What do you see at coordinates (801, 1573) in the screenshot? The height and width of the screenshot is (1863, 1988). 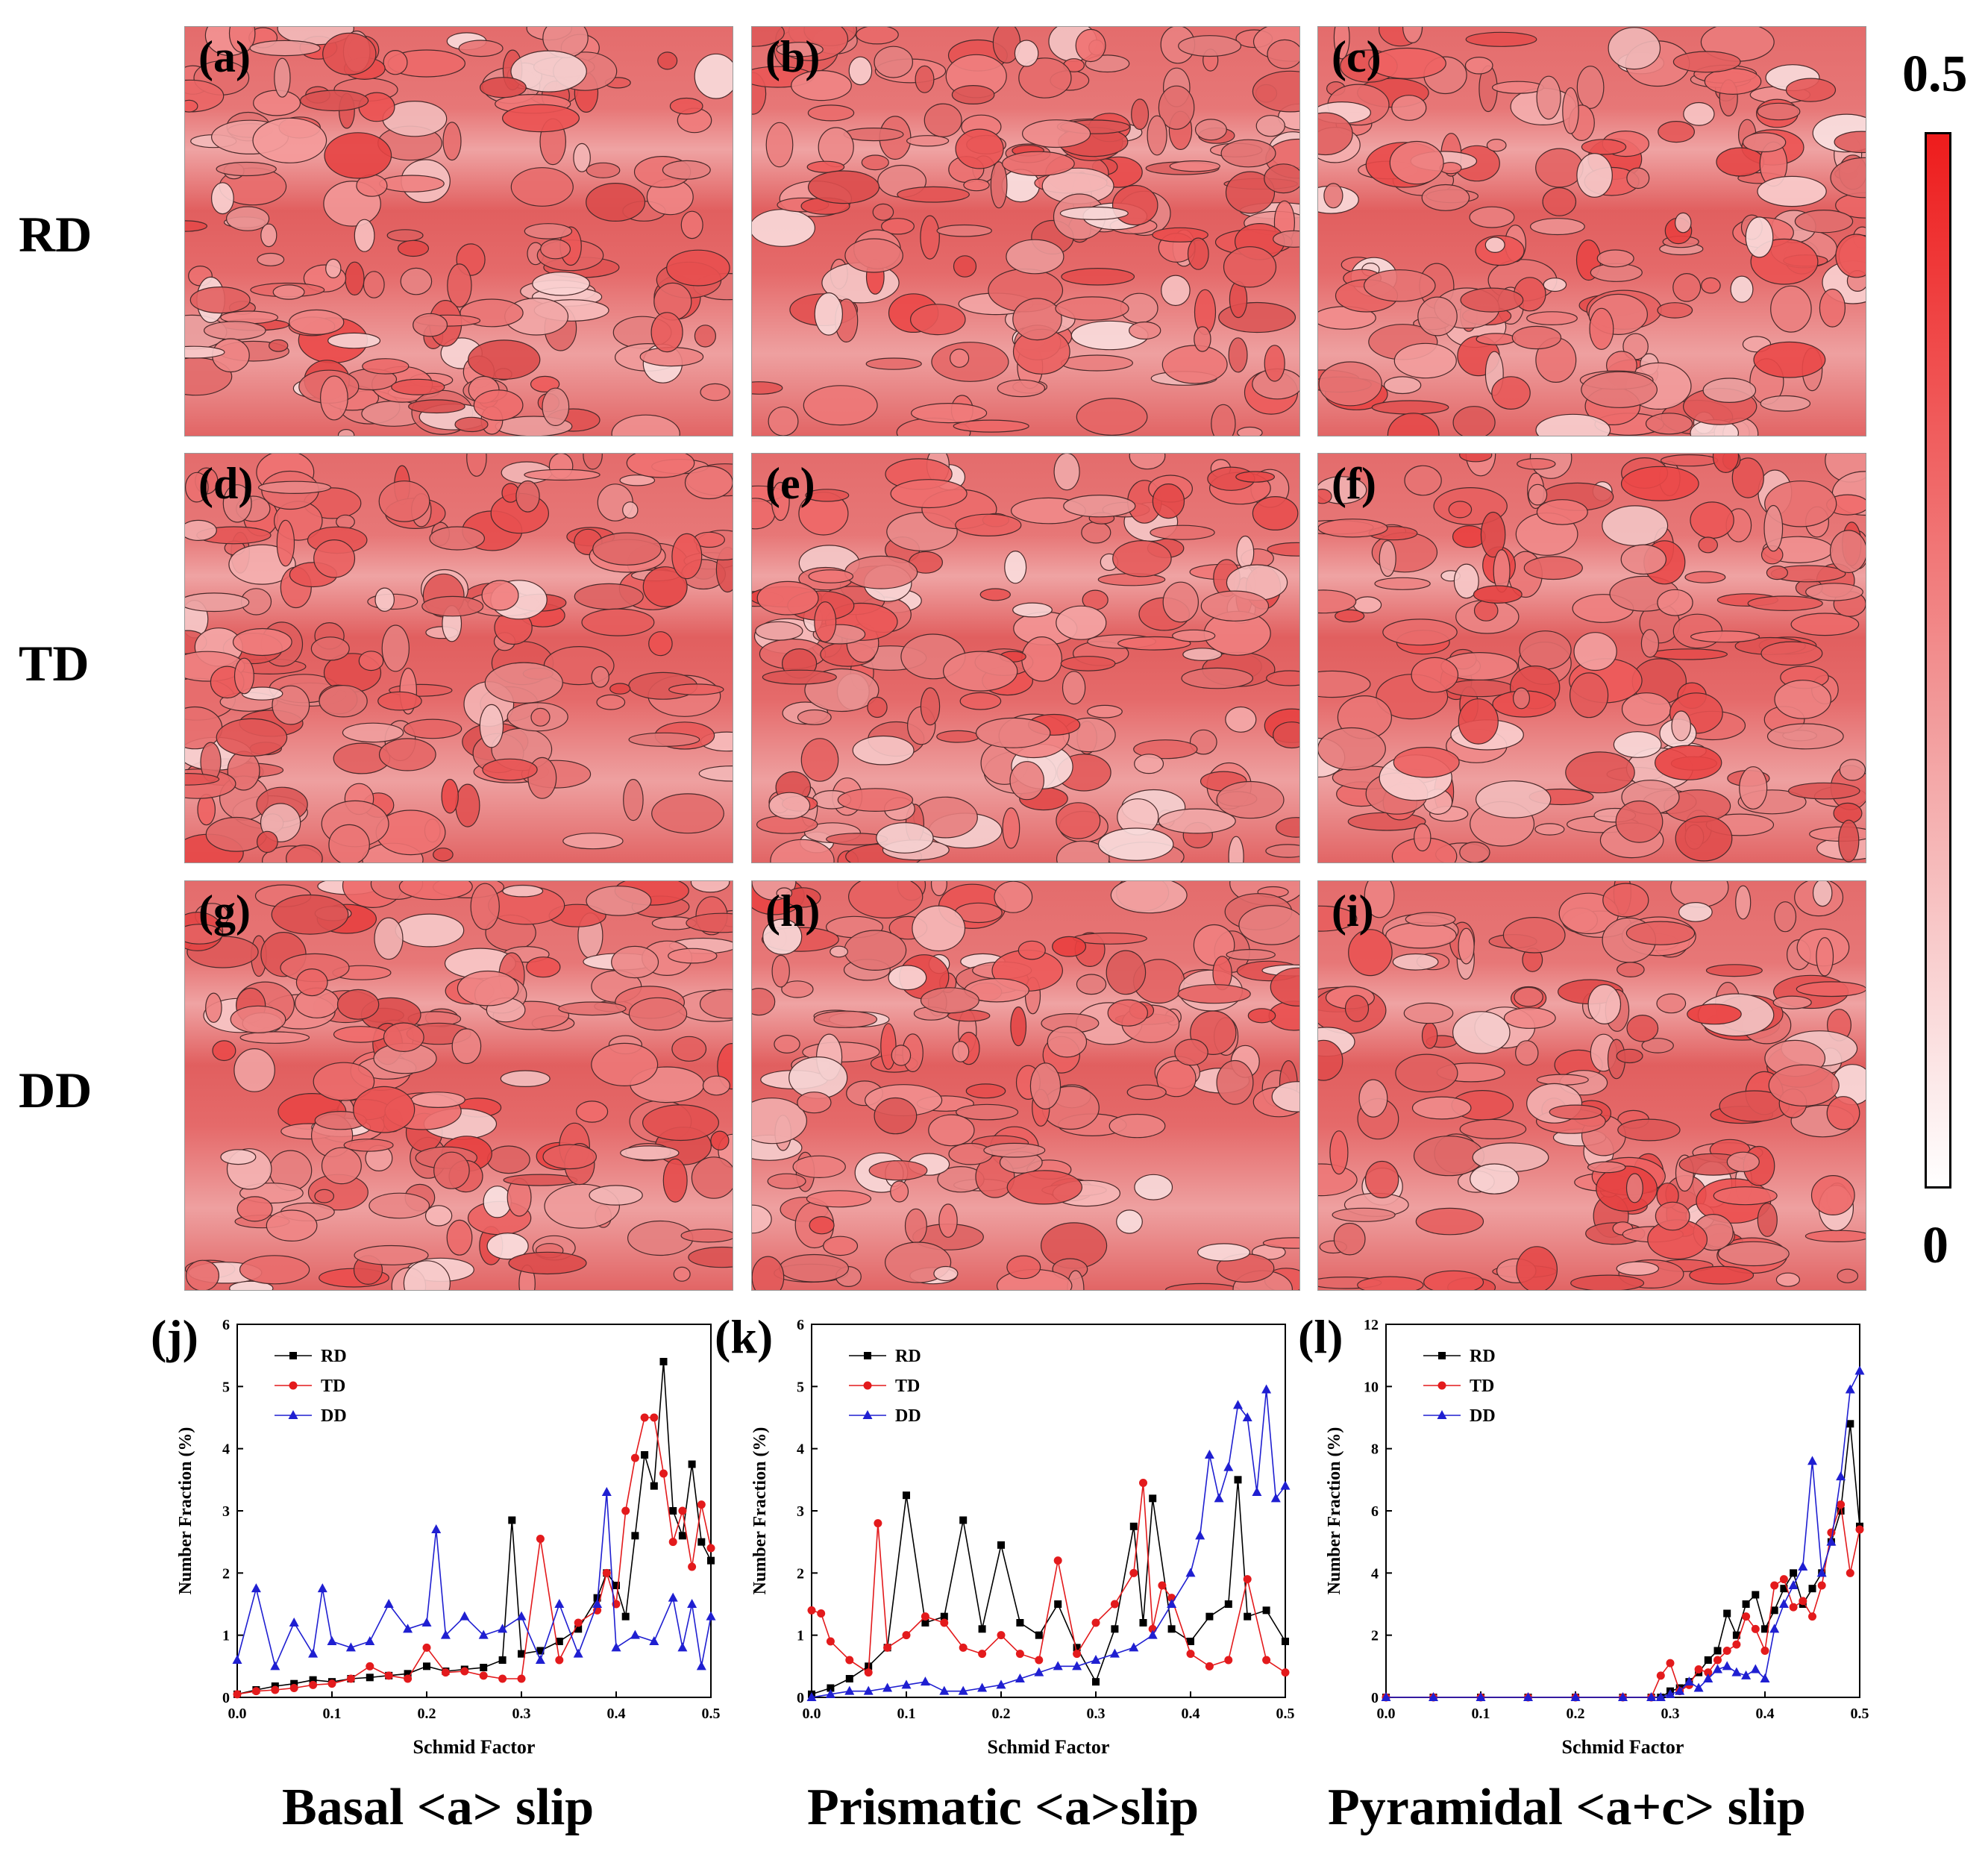 I see `y-tick-label: 2` at bounding box center [801, 1573].